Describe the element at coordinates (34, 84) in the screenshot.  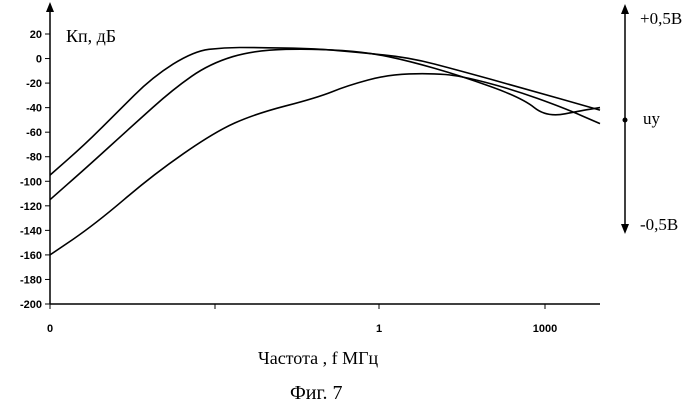
I see `y-tick-label: -20` at that location.